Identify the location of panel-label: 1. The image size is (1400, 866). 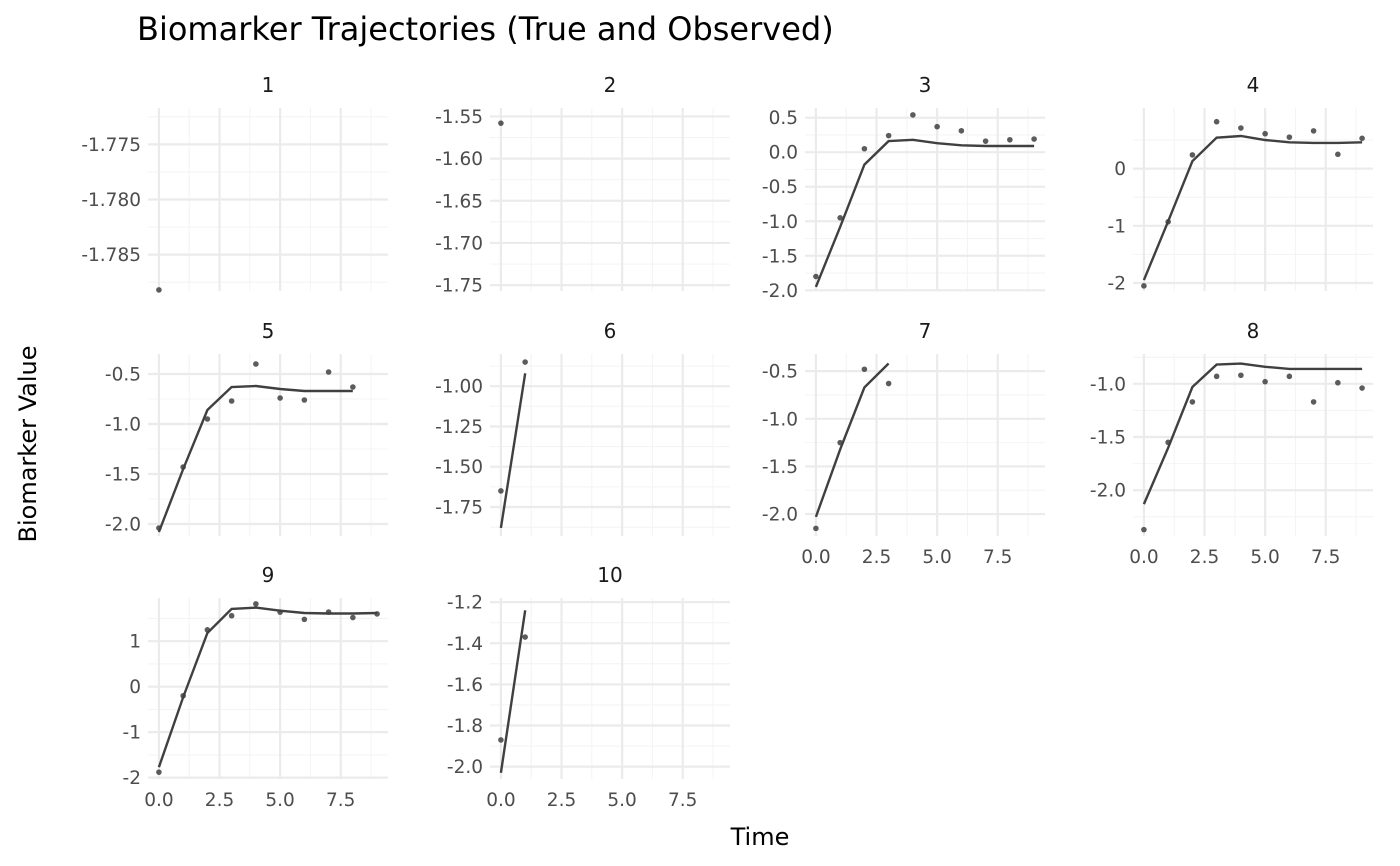
(268, 85).